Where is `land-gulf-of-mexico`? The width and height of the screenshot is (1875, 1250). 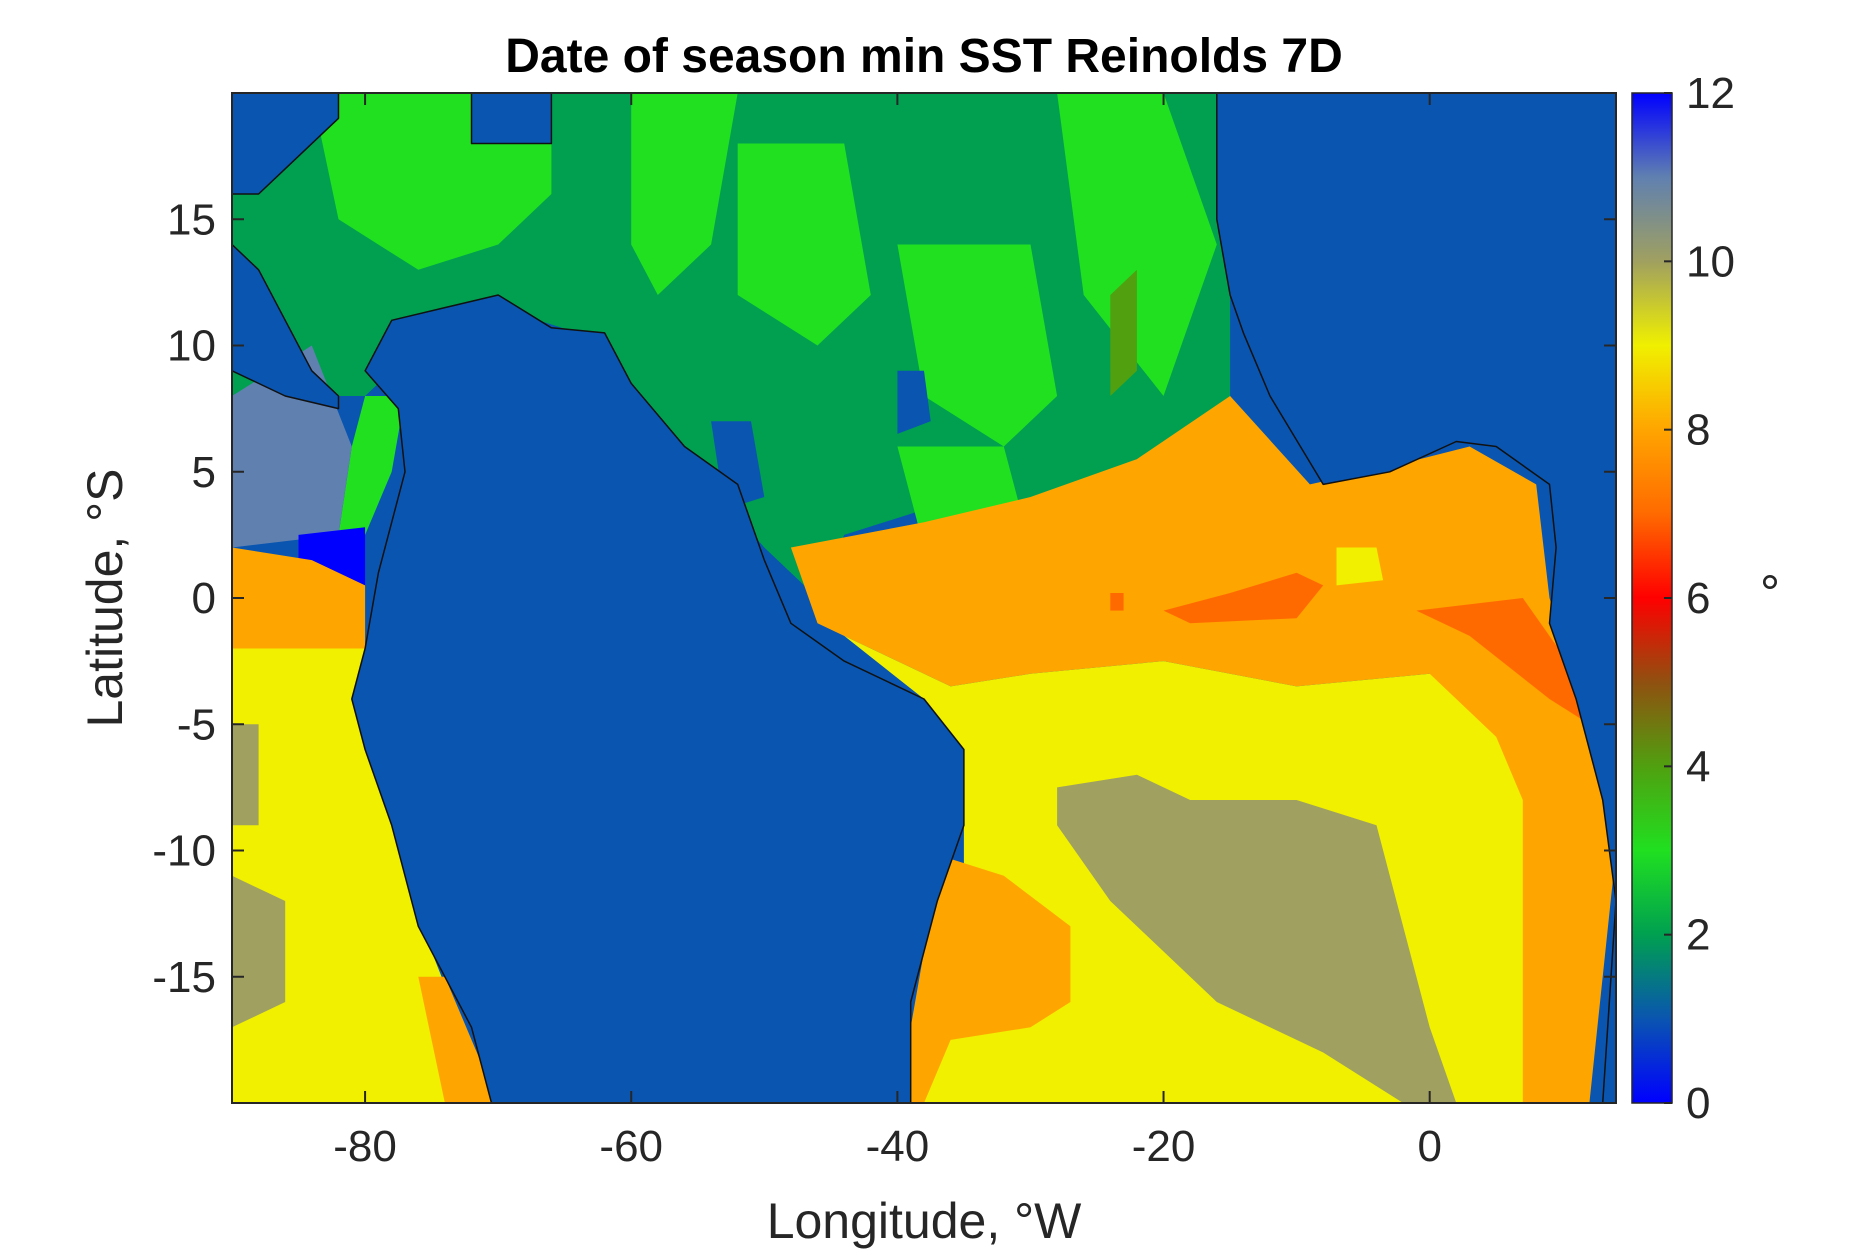 land-gulf-of-mexico is located at coordinates (286, 144).